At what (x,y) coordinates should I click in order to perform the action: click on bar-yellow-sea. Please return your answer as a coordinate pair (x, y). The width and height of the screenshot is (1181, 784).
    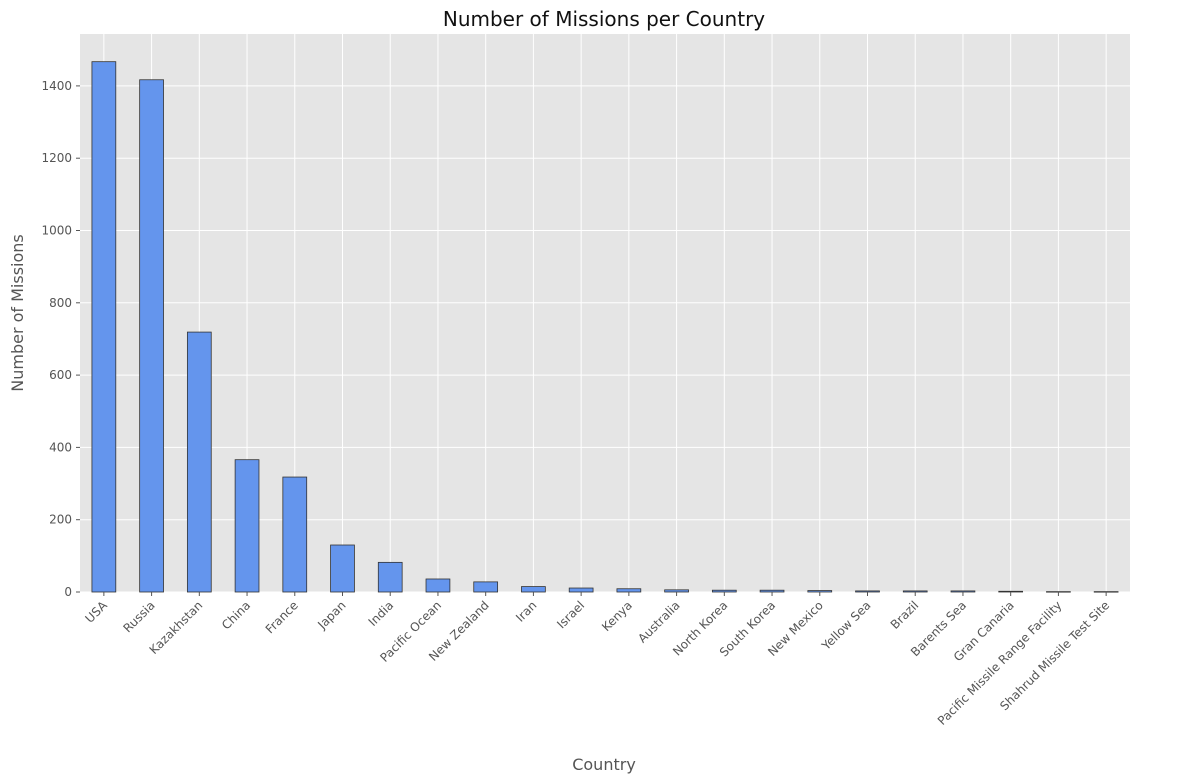
    Looking at the image, I should click on (867, 591).